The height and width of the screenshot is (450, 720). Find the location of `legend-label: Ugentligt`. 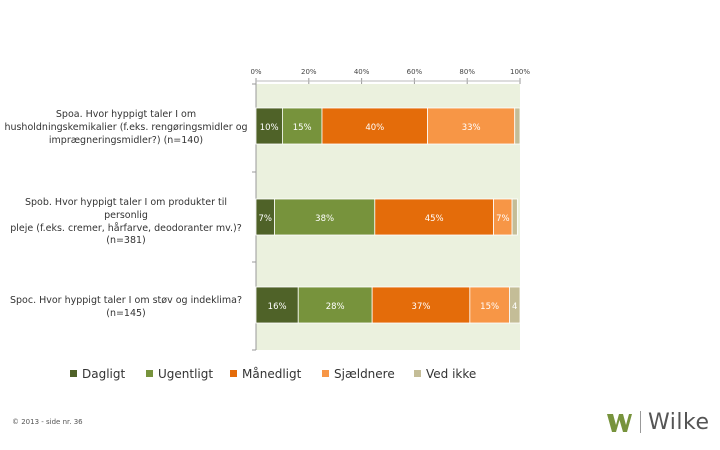

legend-label: Ugentligt is located at coordinates (185, 374).